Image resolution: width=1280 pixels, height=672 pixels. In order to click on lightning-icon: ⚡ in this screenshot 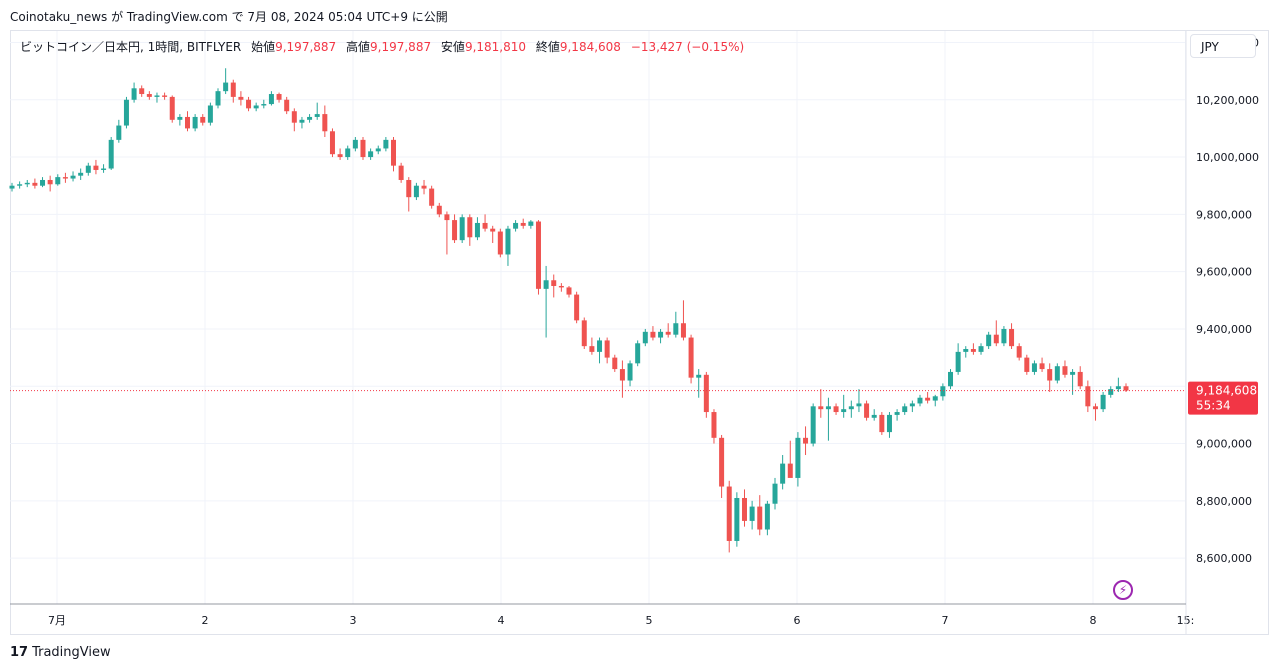, I will do `click(1123, 590)`.